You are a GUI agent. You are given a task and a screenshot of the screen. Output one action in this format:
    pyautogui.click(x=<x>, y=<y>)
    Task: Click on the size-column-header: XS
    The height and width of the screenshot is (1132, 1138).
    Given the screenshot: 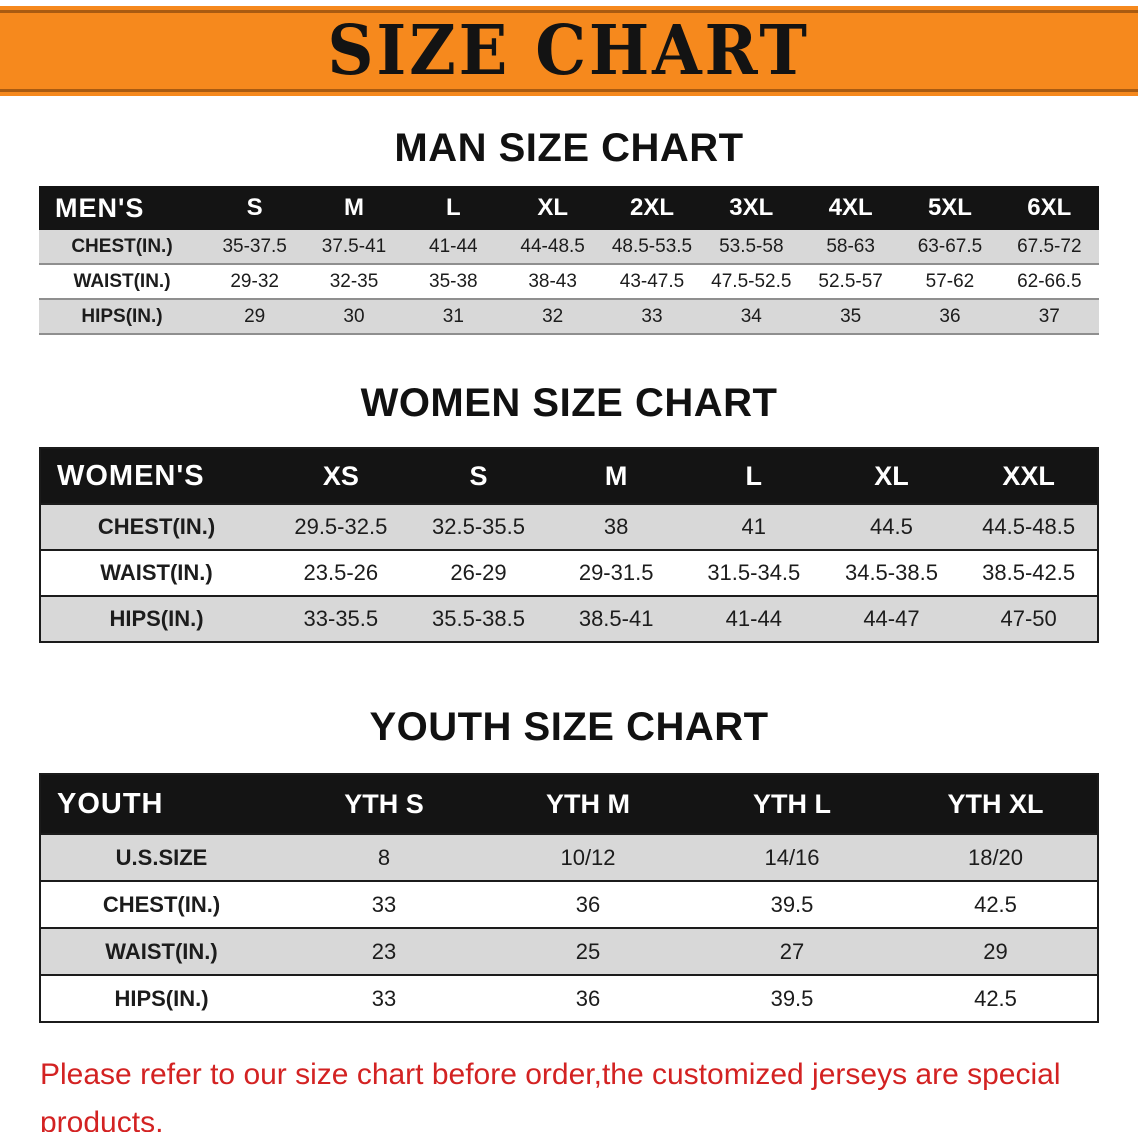 What is the action you would take?
    pyautogui.click(x=341, y=476)
    